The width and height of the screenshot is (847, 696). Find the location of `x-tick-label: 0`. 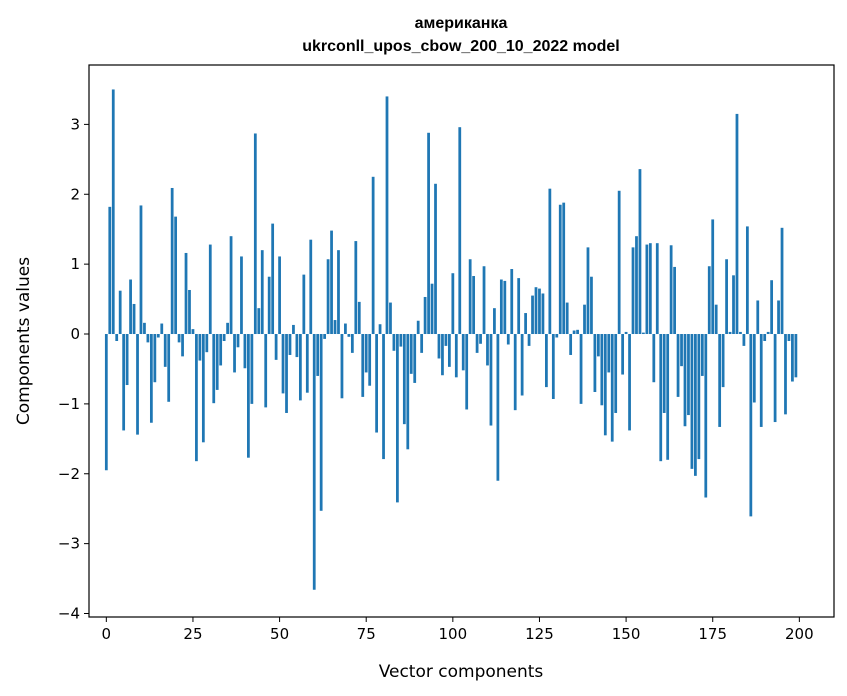

x-tick-label: 0 is located at coordinates (107, 634).